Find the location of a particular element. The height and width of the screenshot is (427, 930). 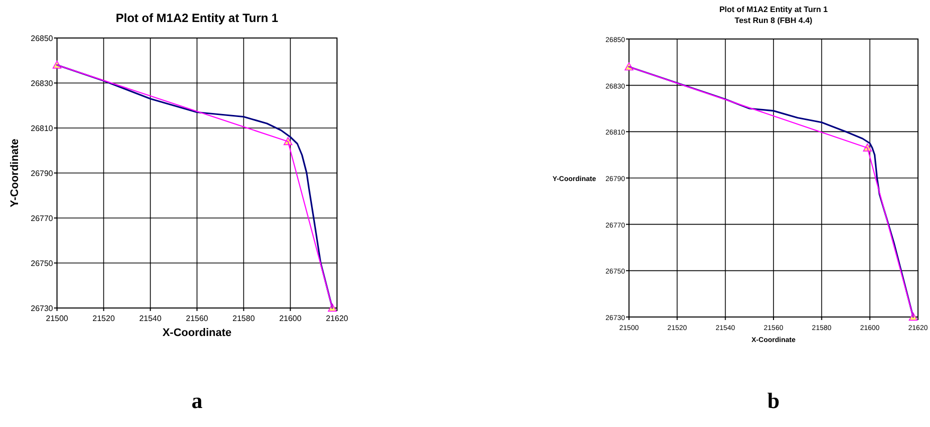

y-tick-label: 26850 is located at coordinates (42, 38).